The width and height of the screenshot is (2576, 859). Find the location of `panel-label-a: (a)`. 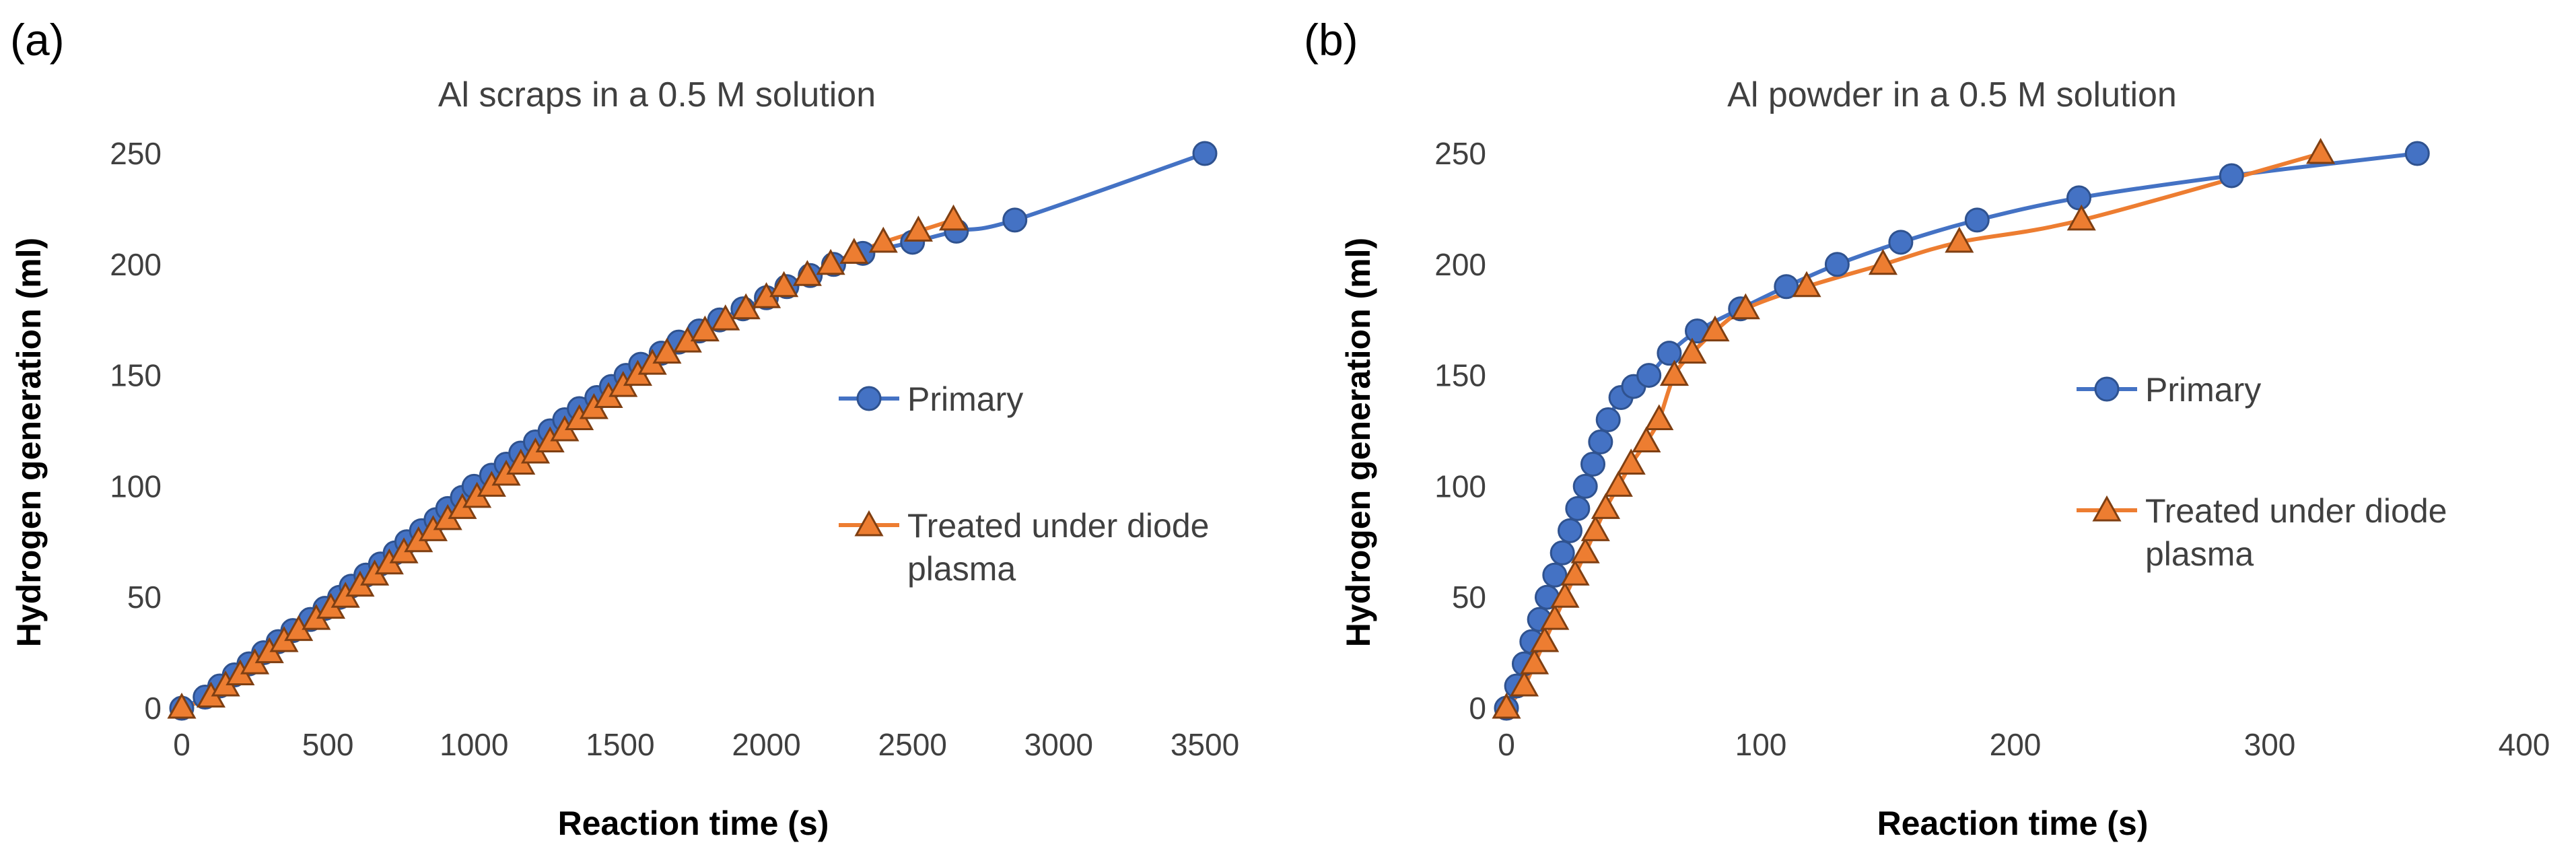

panel-label-a: (a) is located at coordinates (37, 40).